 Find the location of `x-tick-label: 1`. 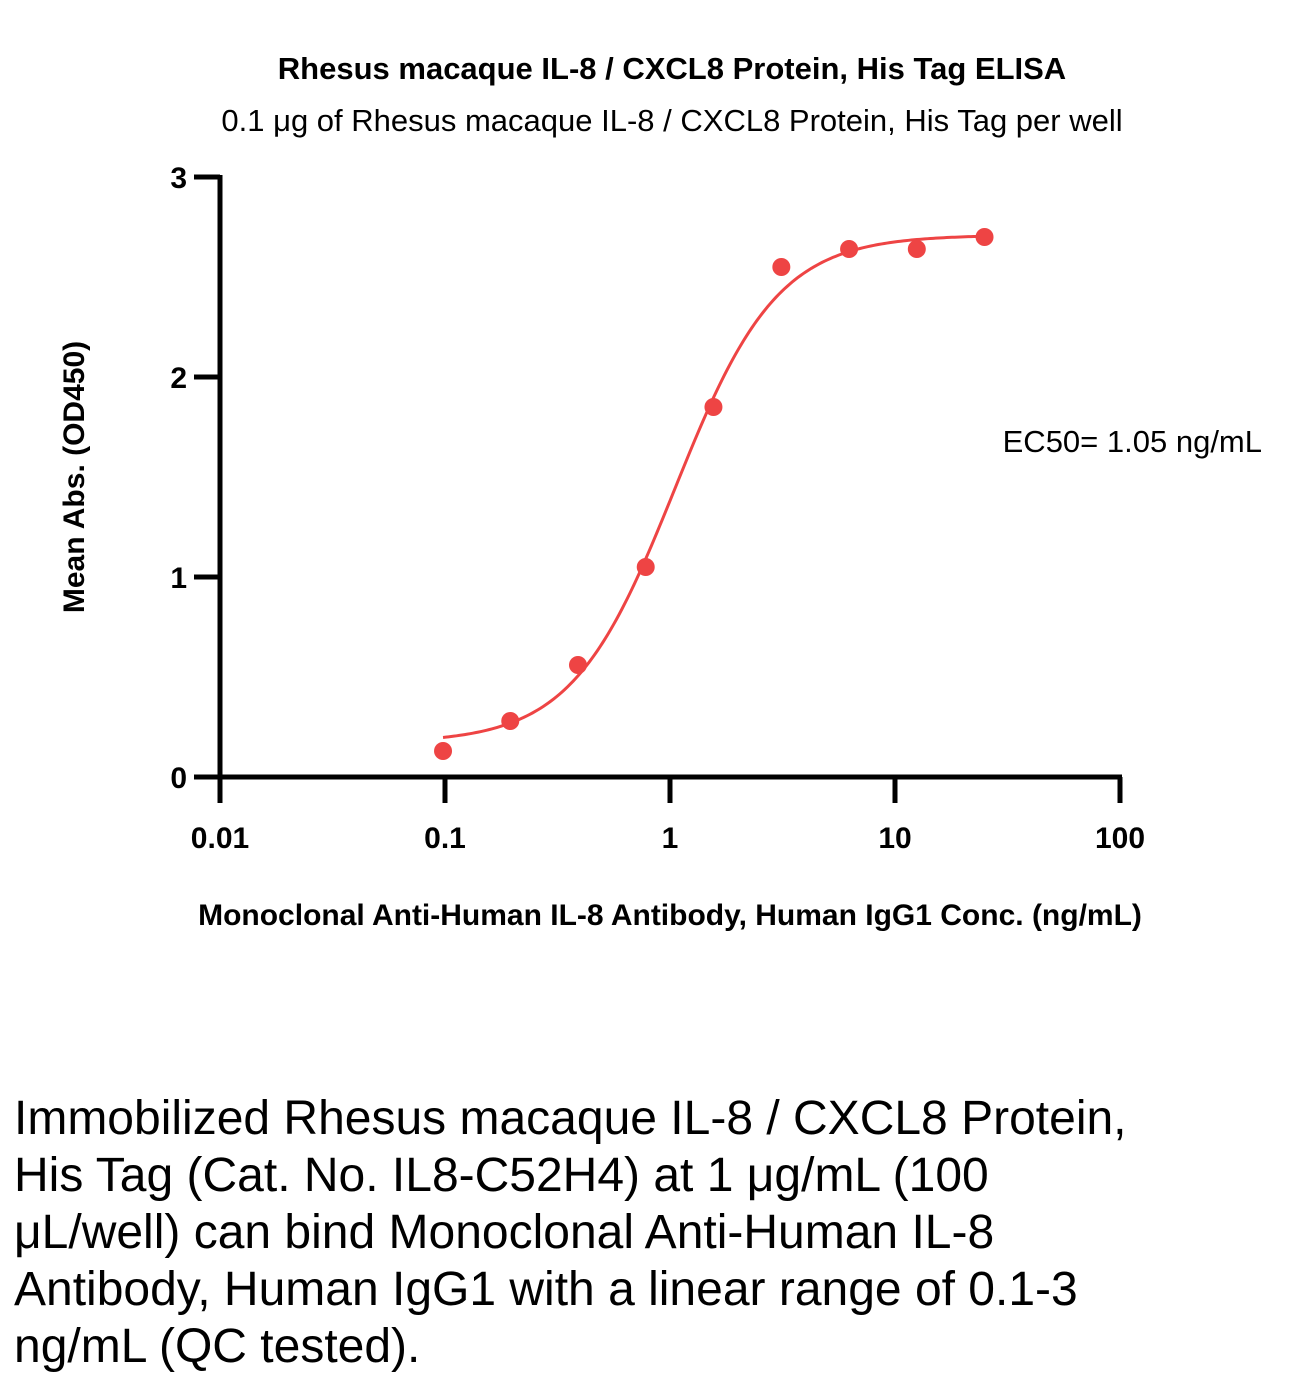

x-tick-label: 1 is located at coordinates (670, 838).